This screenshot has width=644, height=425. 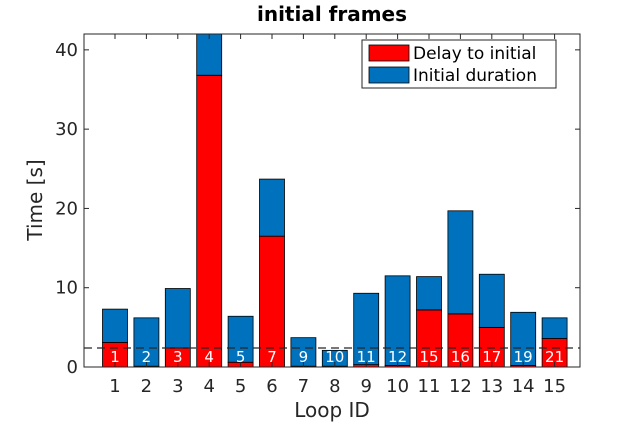 What do you see at coordinates (523, 357) in the screenshot?
I see `bar-label-14: 19` at bounding box center [523, 357].